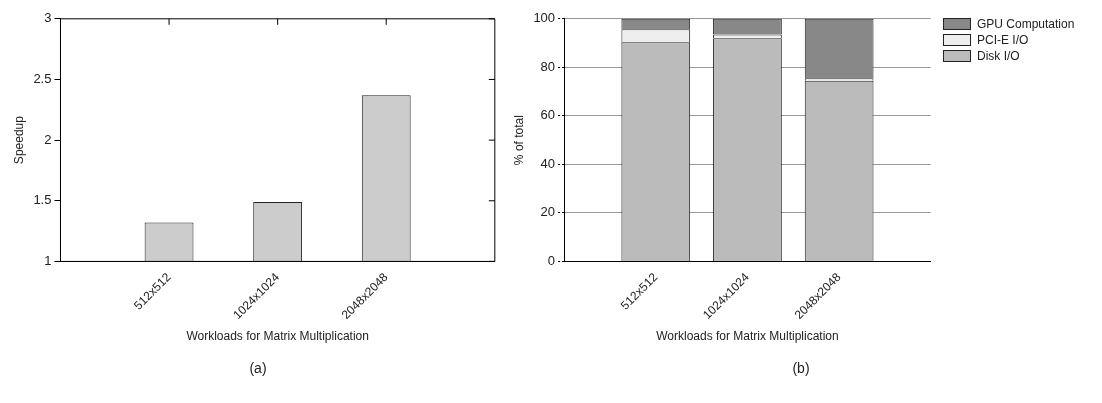  Describe the element at coordinates (544, 18) in the screenshot. I see `y-tick-label: 100` at that location.